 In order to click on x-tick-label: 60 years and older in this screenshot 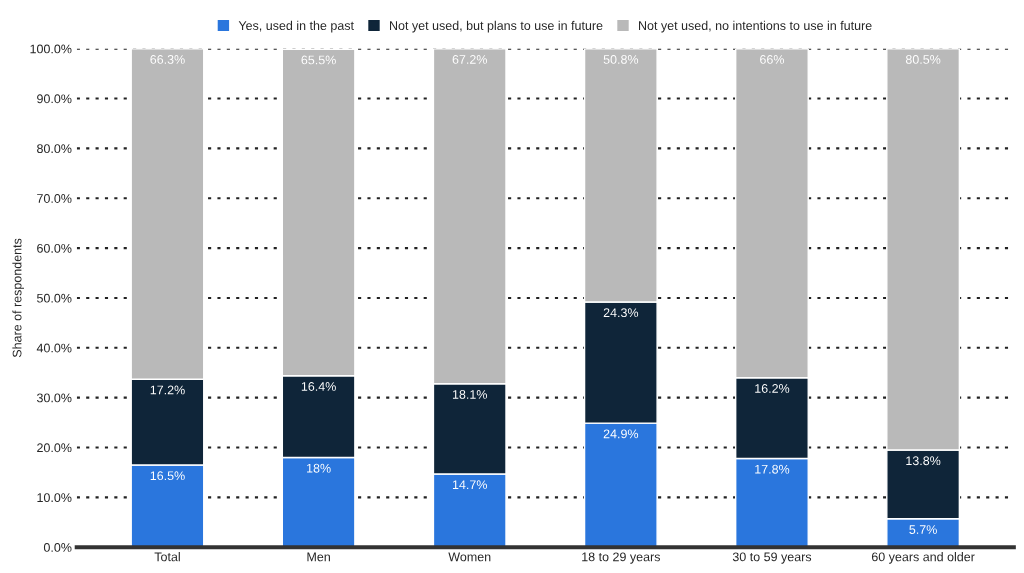, I will do `click(923, 558)`.